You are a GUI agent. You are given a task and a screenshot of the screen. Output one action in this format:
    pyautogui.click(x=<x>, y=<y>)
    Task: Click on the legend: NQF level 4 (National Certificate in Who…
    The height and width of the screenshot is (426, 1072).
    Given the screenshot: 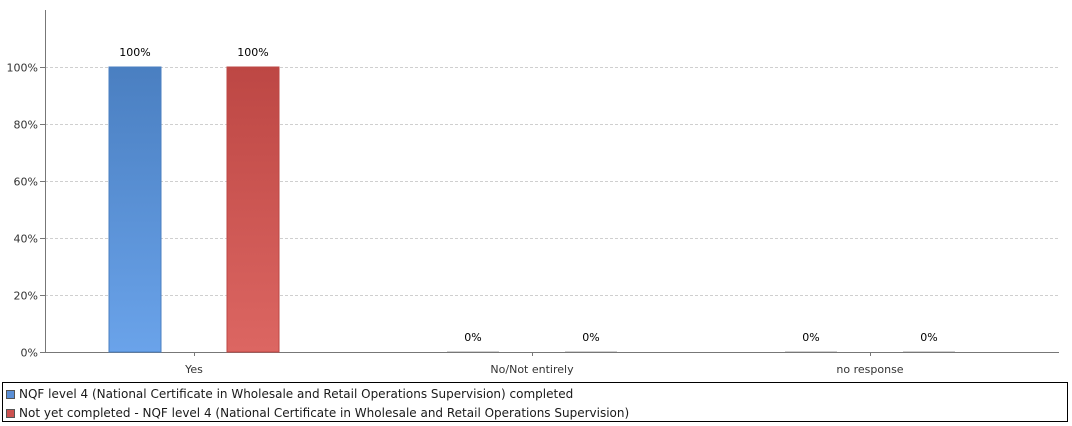 What is the action you would take?
    pyautogui.click(x=535, y=402)
    